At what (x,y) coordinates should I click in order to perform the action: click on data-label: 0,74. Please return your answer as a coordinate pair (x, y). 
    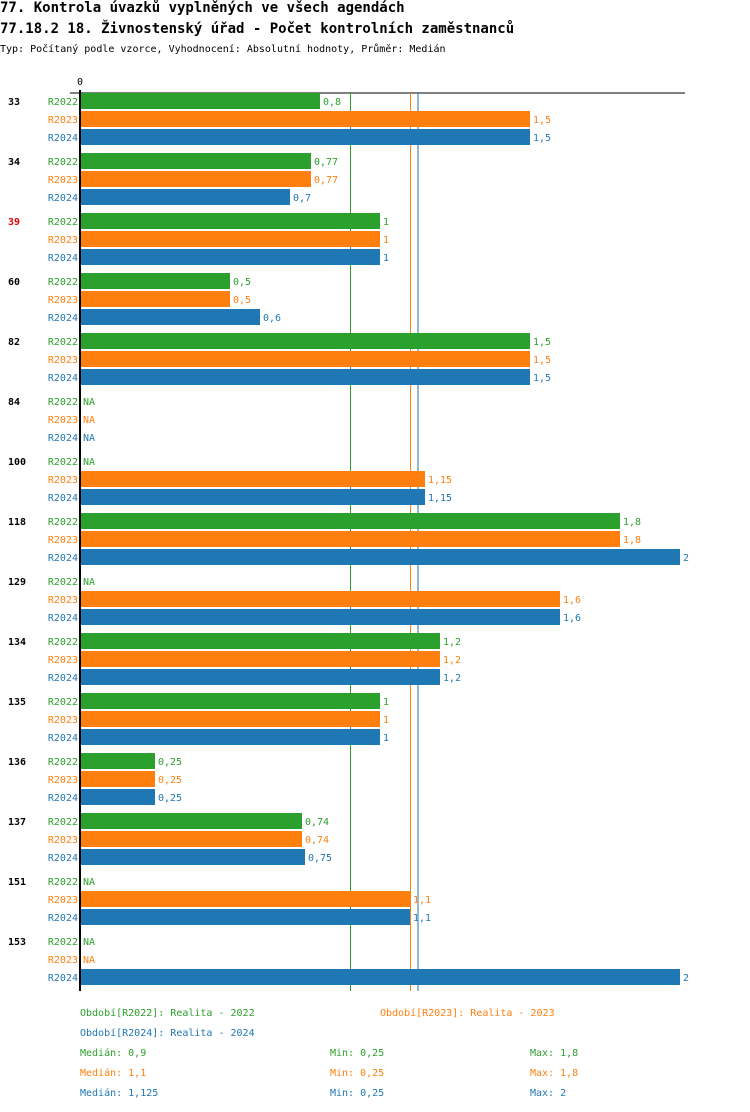
    Looking at the image, I should click on (317, 822).